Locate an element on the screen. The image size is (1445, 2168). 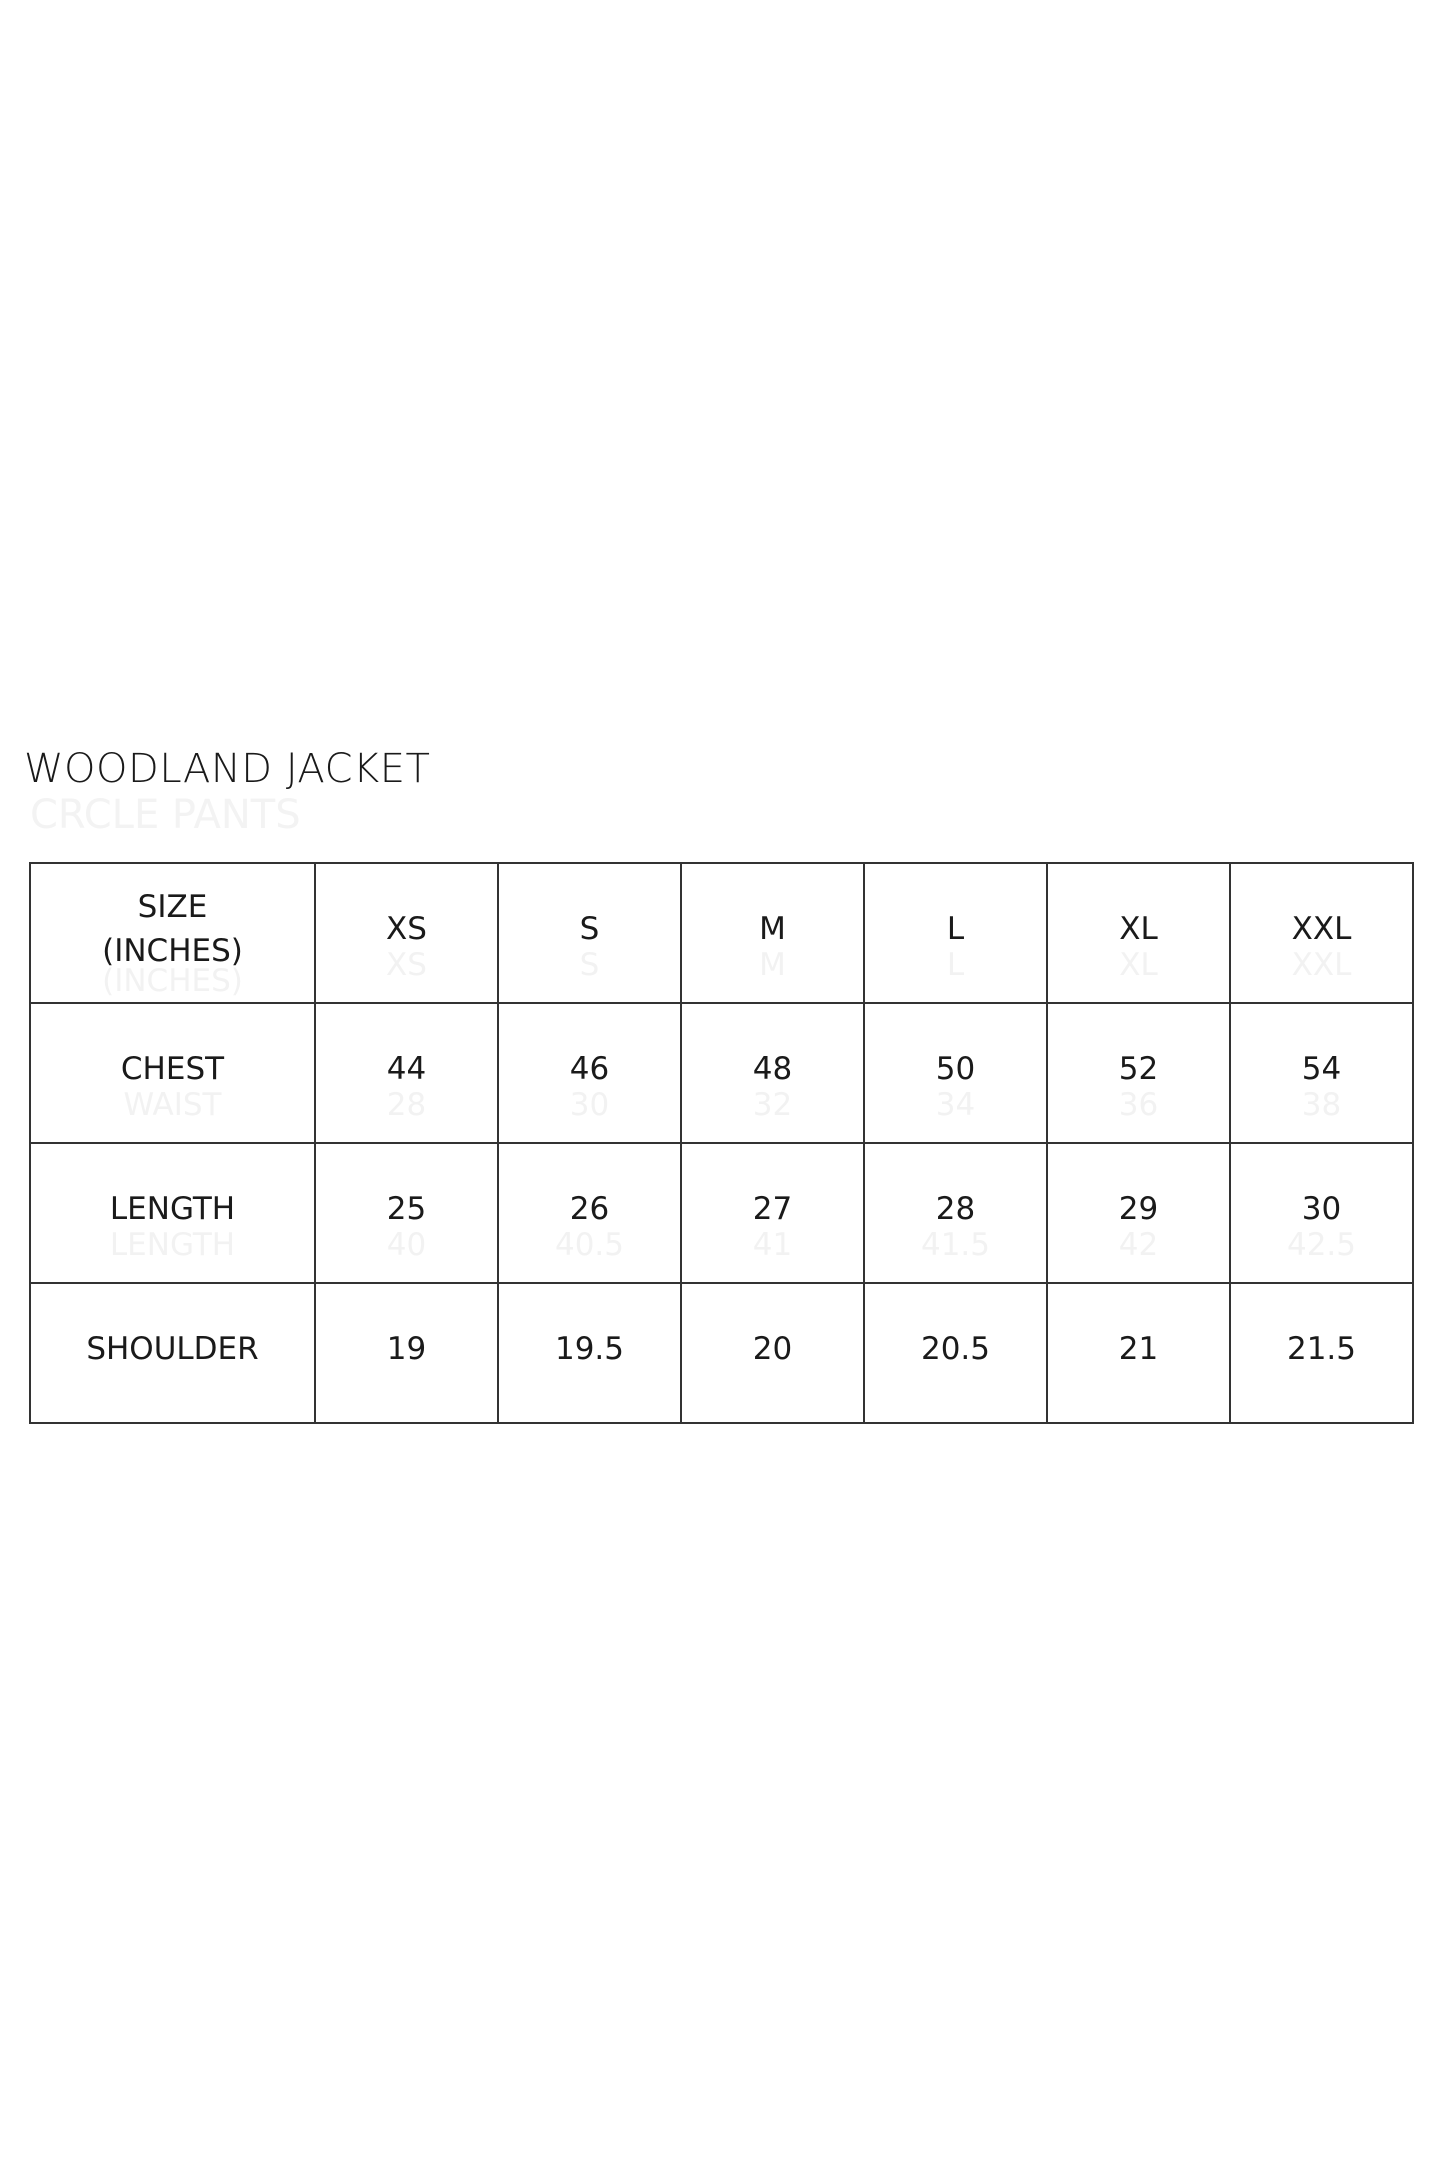
size-header-cell: XXL XXL is located at coordinates (1321, 933).